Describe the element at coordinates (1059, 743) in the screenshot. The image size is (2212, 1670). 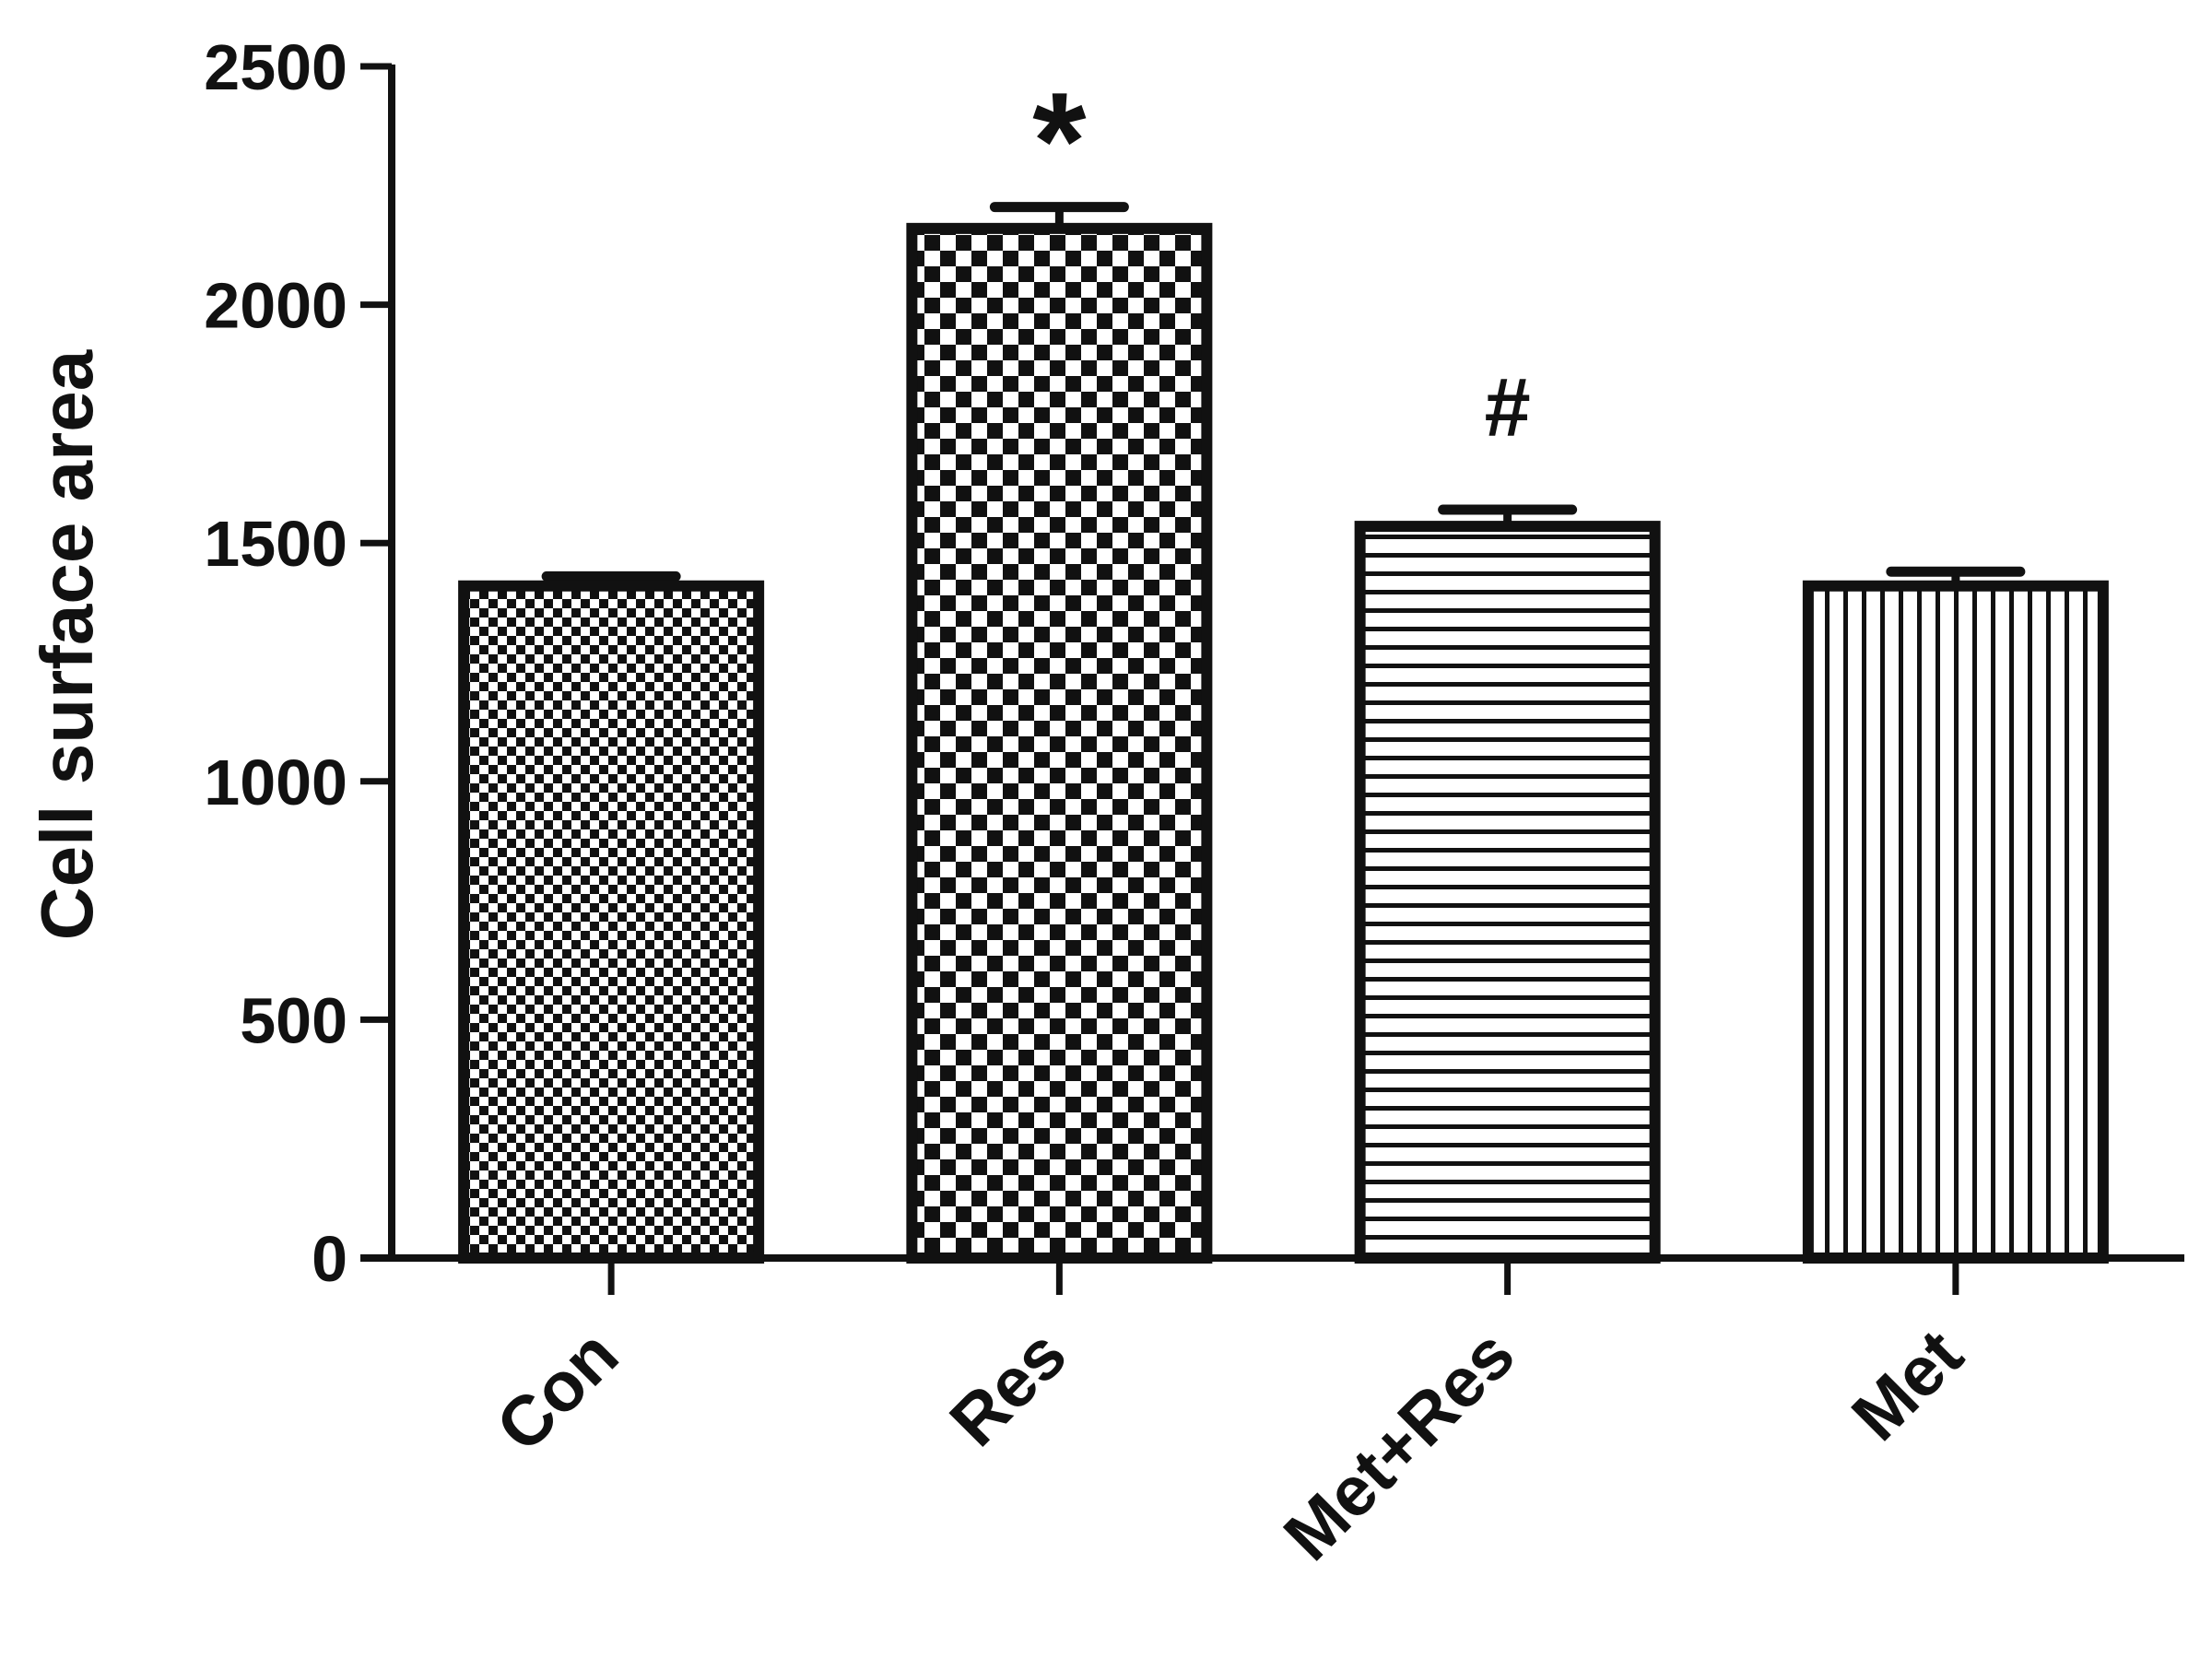
I see `bar-res` at that location.